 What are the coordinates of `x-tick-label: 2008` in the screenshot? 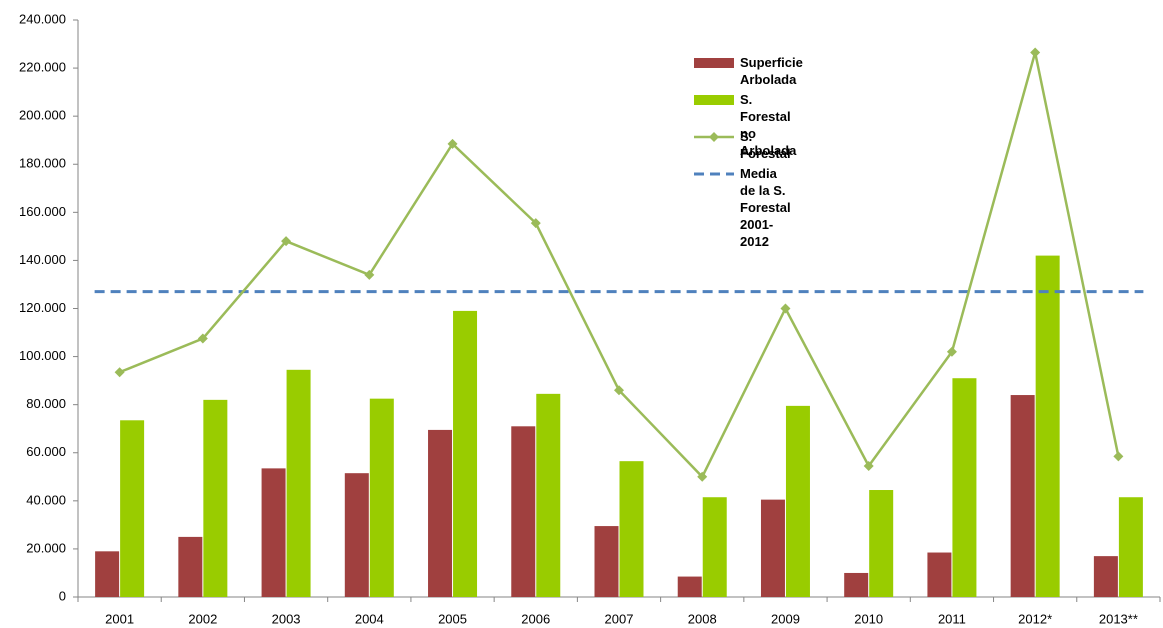 It's located at (702, 618).